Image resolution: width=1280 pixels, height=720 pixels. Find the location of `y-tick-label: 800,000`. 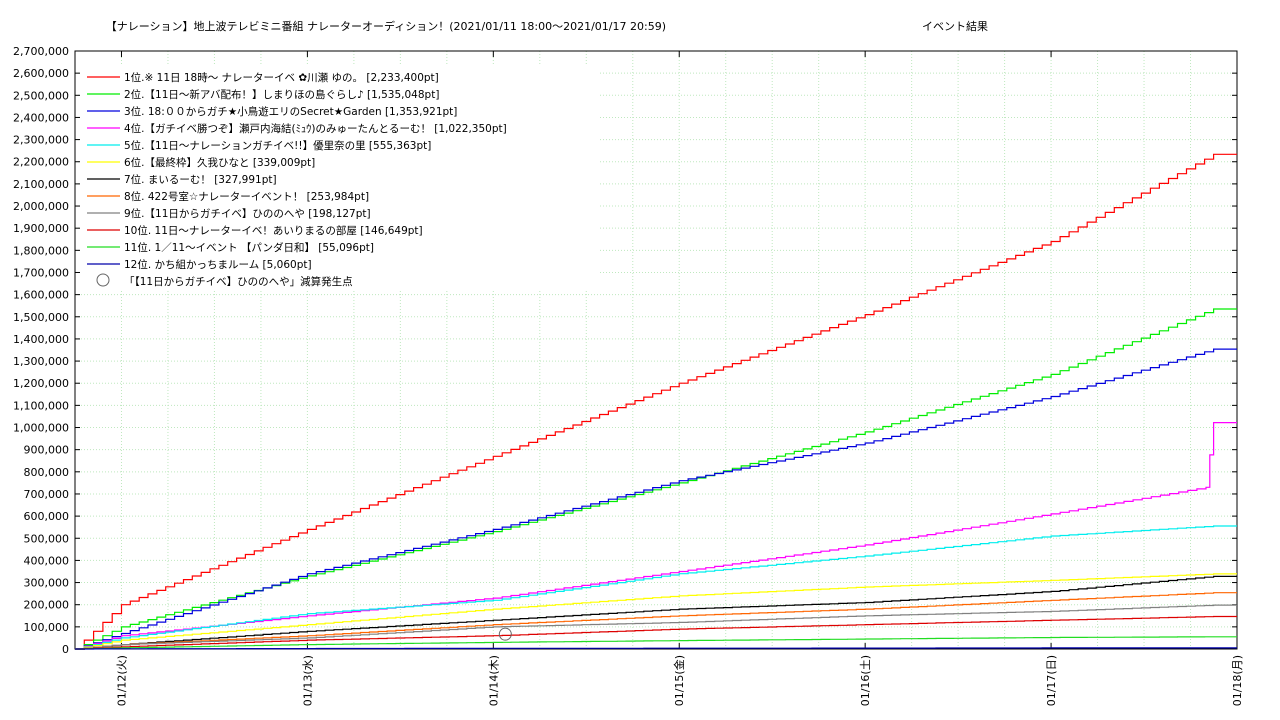

y-tick-label: 800,000 is located at coordinates (47, 472).